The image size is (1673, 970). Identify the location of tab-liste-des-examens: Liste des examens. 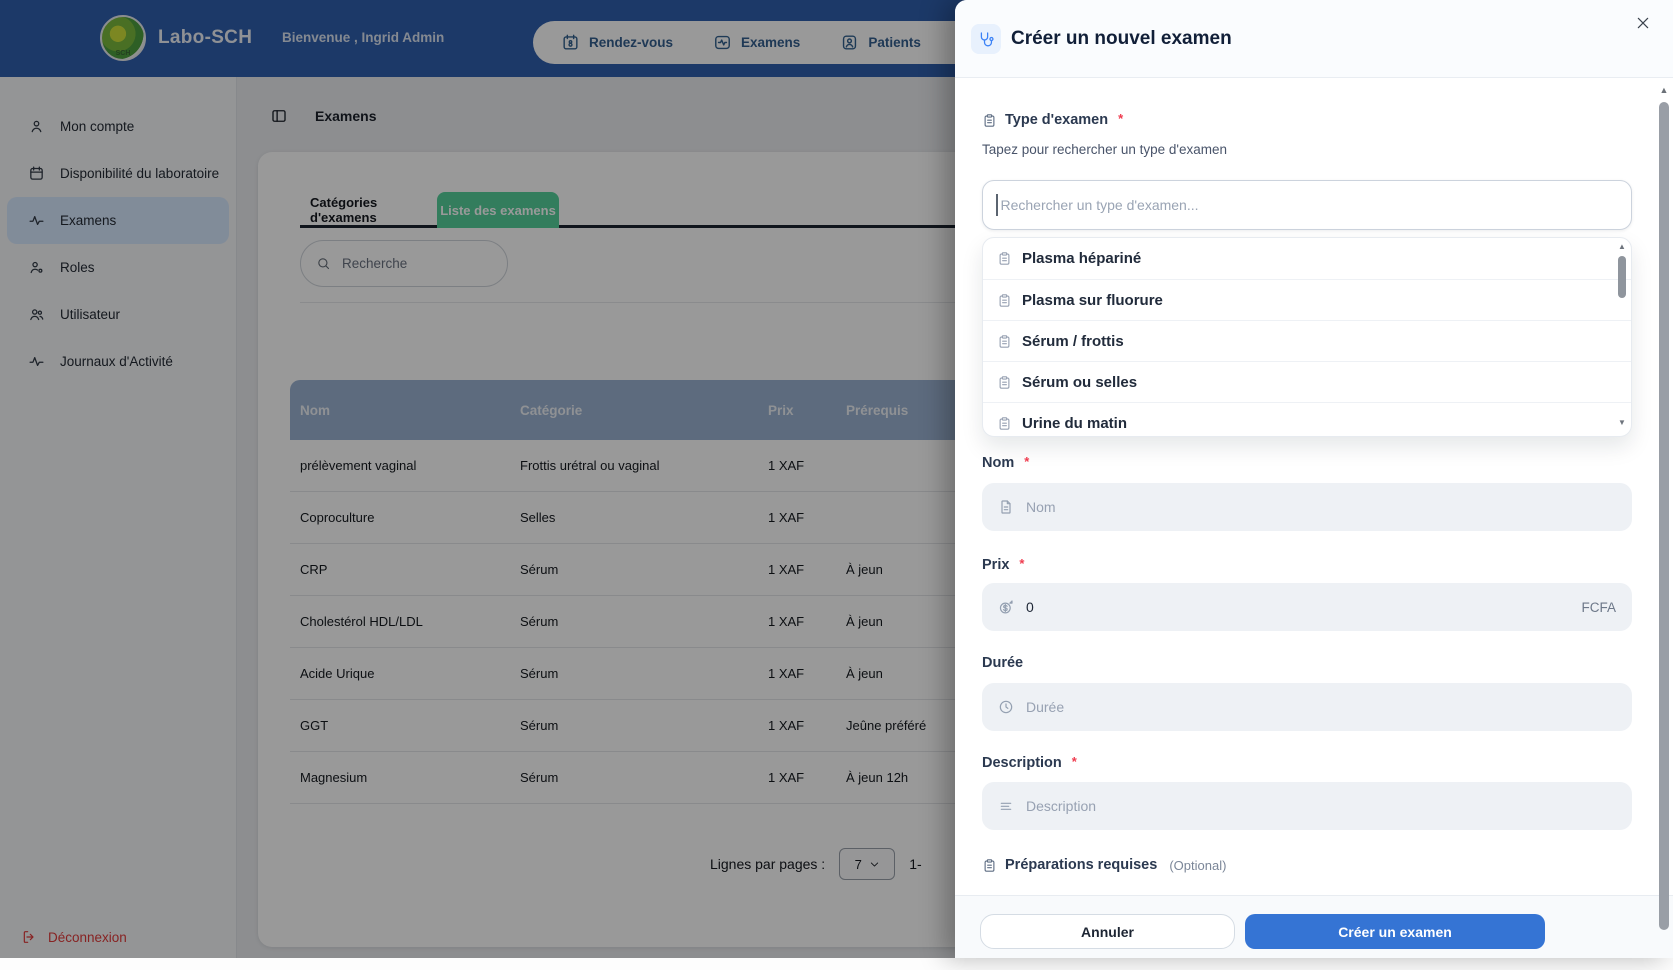
(498, 210).